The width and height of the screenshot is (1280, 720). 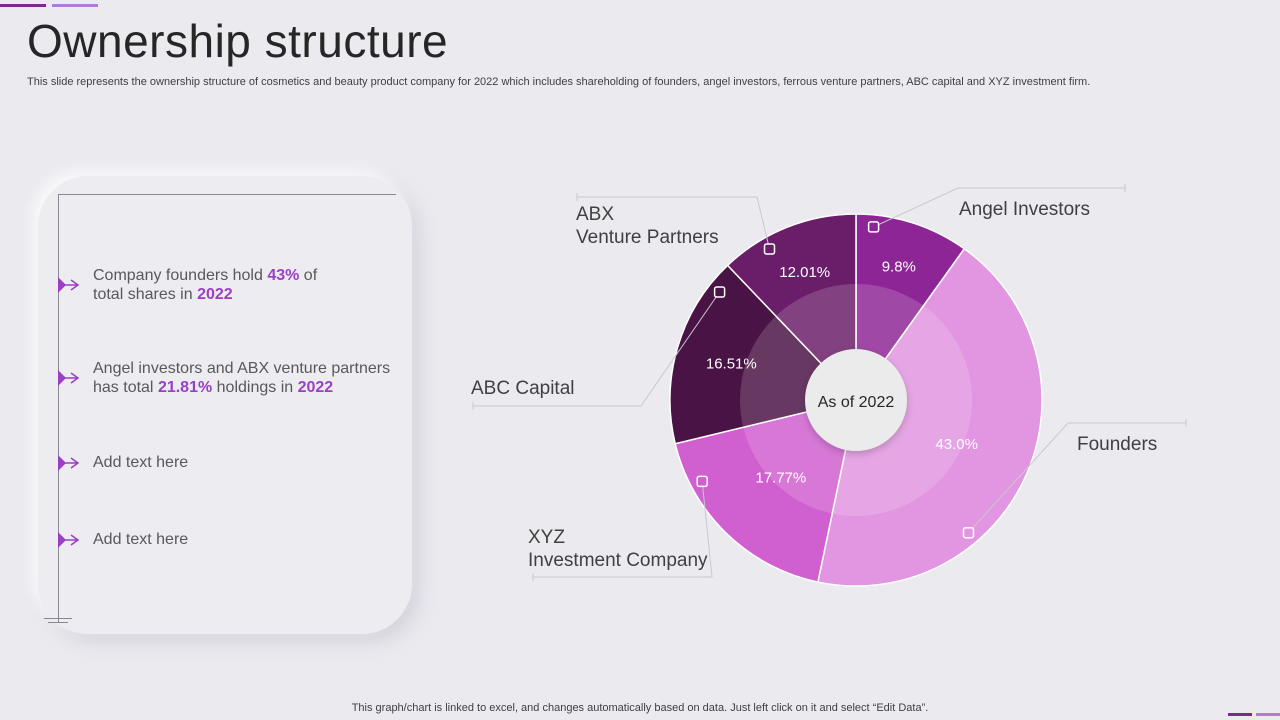 I want to click on bottom-accent-bar-light, so click(x=1268, y=714).